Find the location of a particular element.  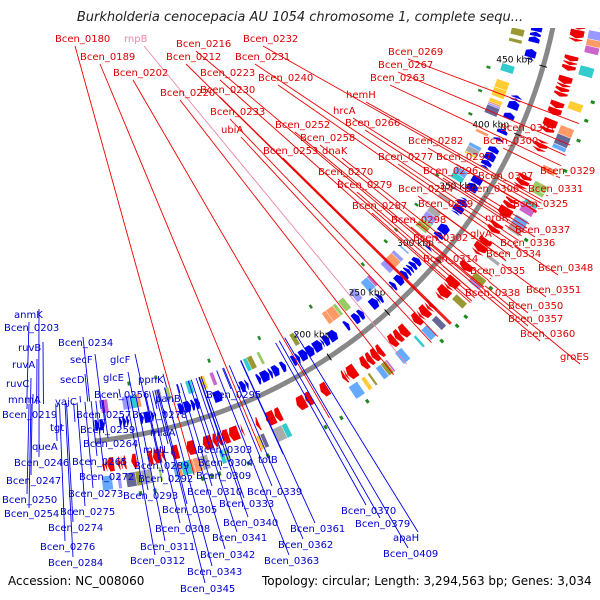

gene-label: Bcen_0341 is located at coordinates (239, 538).